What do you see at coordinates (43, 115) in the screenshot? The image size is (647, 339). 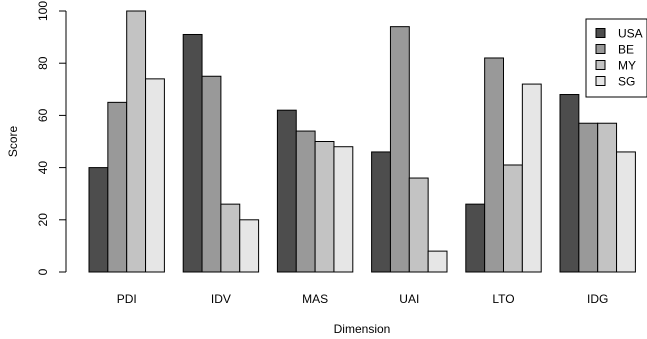 I see `y-tick-label: 60` at bounding box center [43, 115].